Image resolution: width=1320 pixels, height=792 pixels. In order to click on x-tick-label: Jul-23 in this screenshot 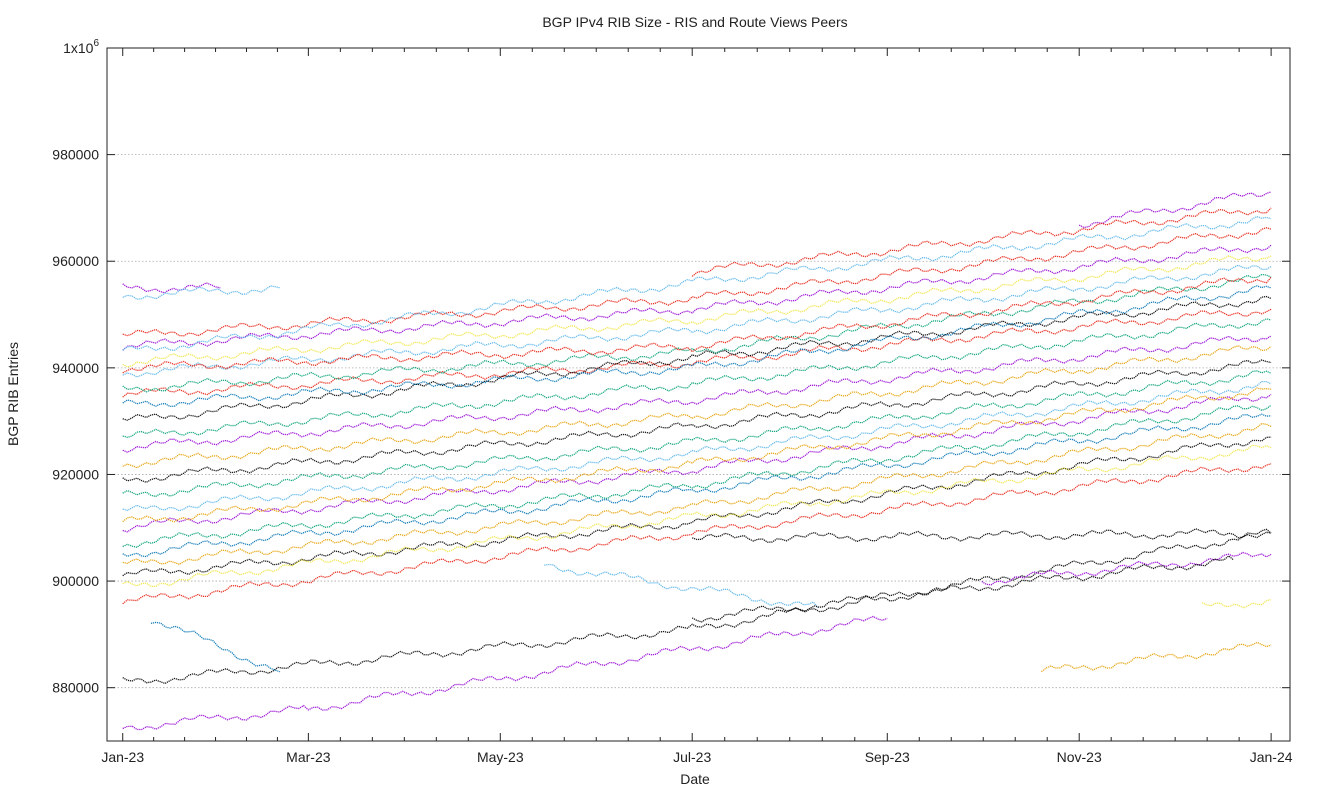, I will do `click(692, 757)`.